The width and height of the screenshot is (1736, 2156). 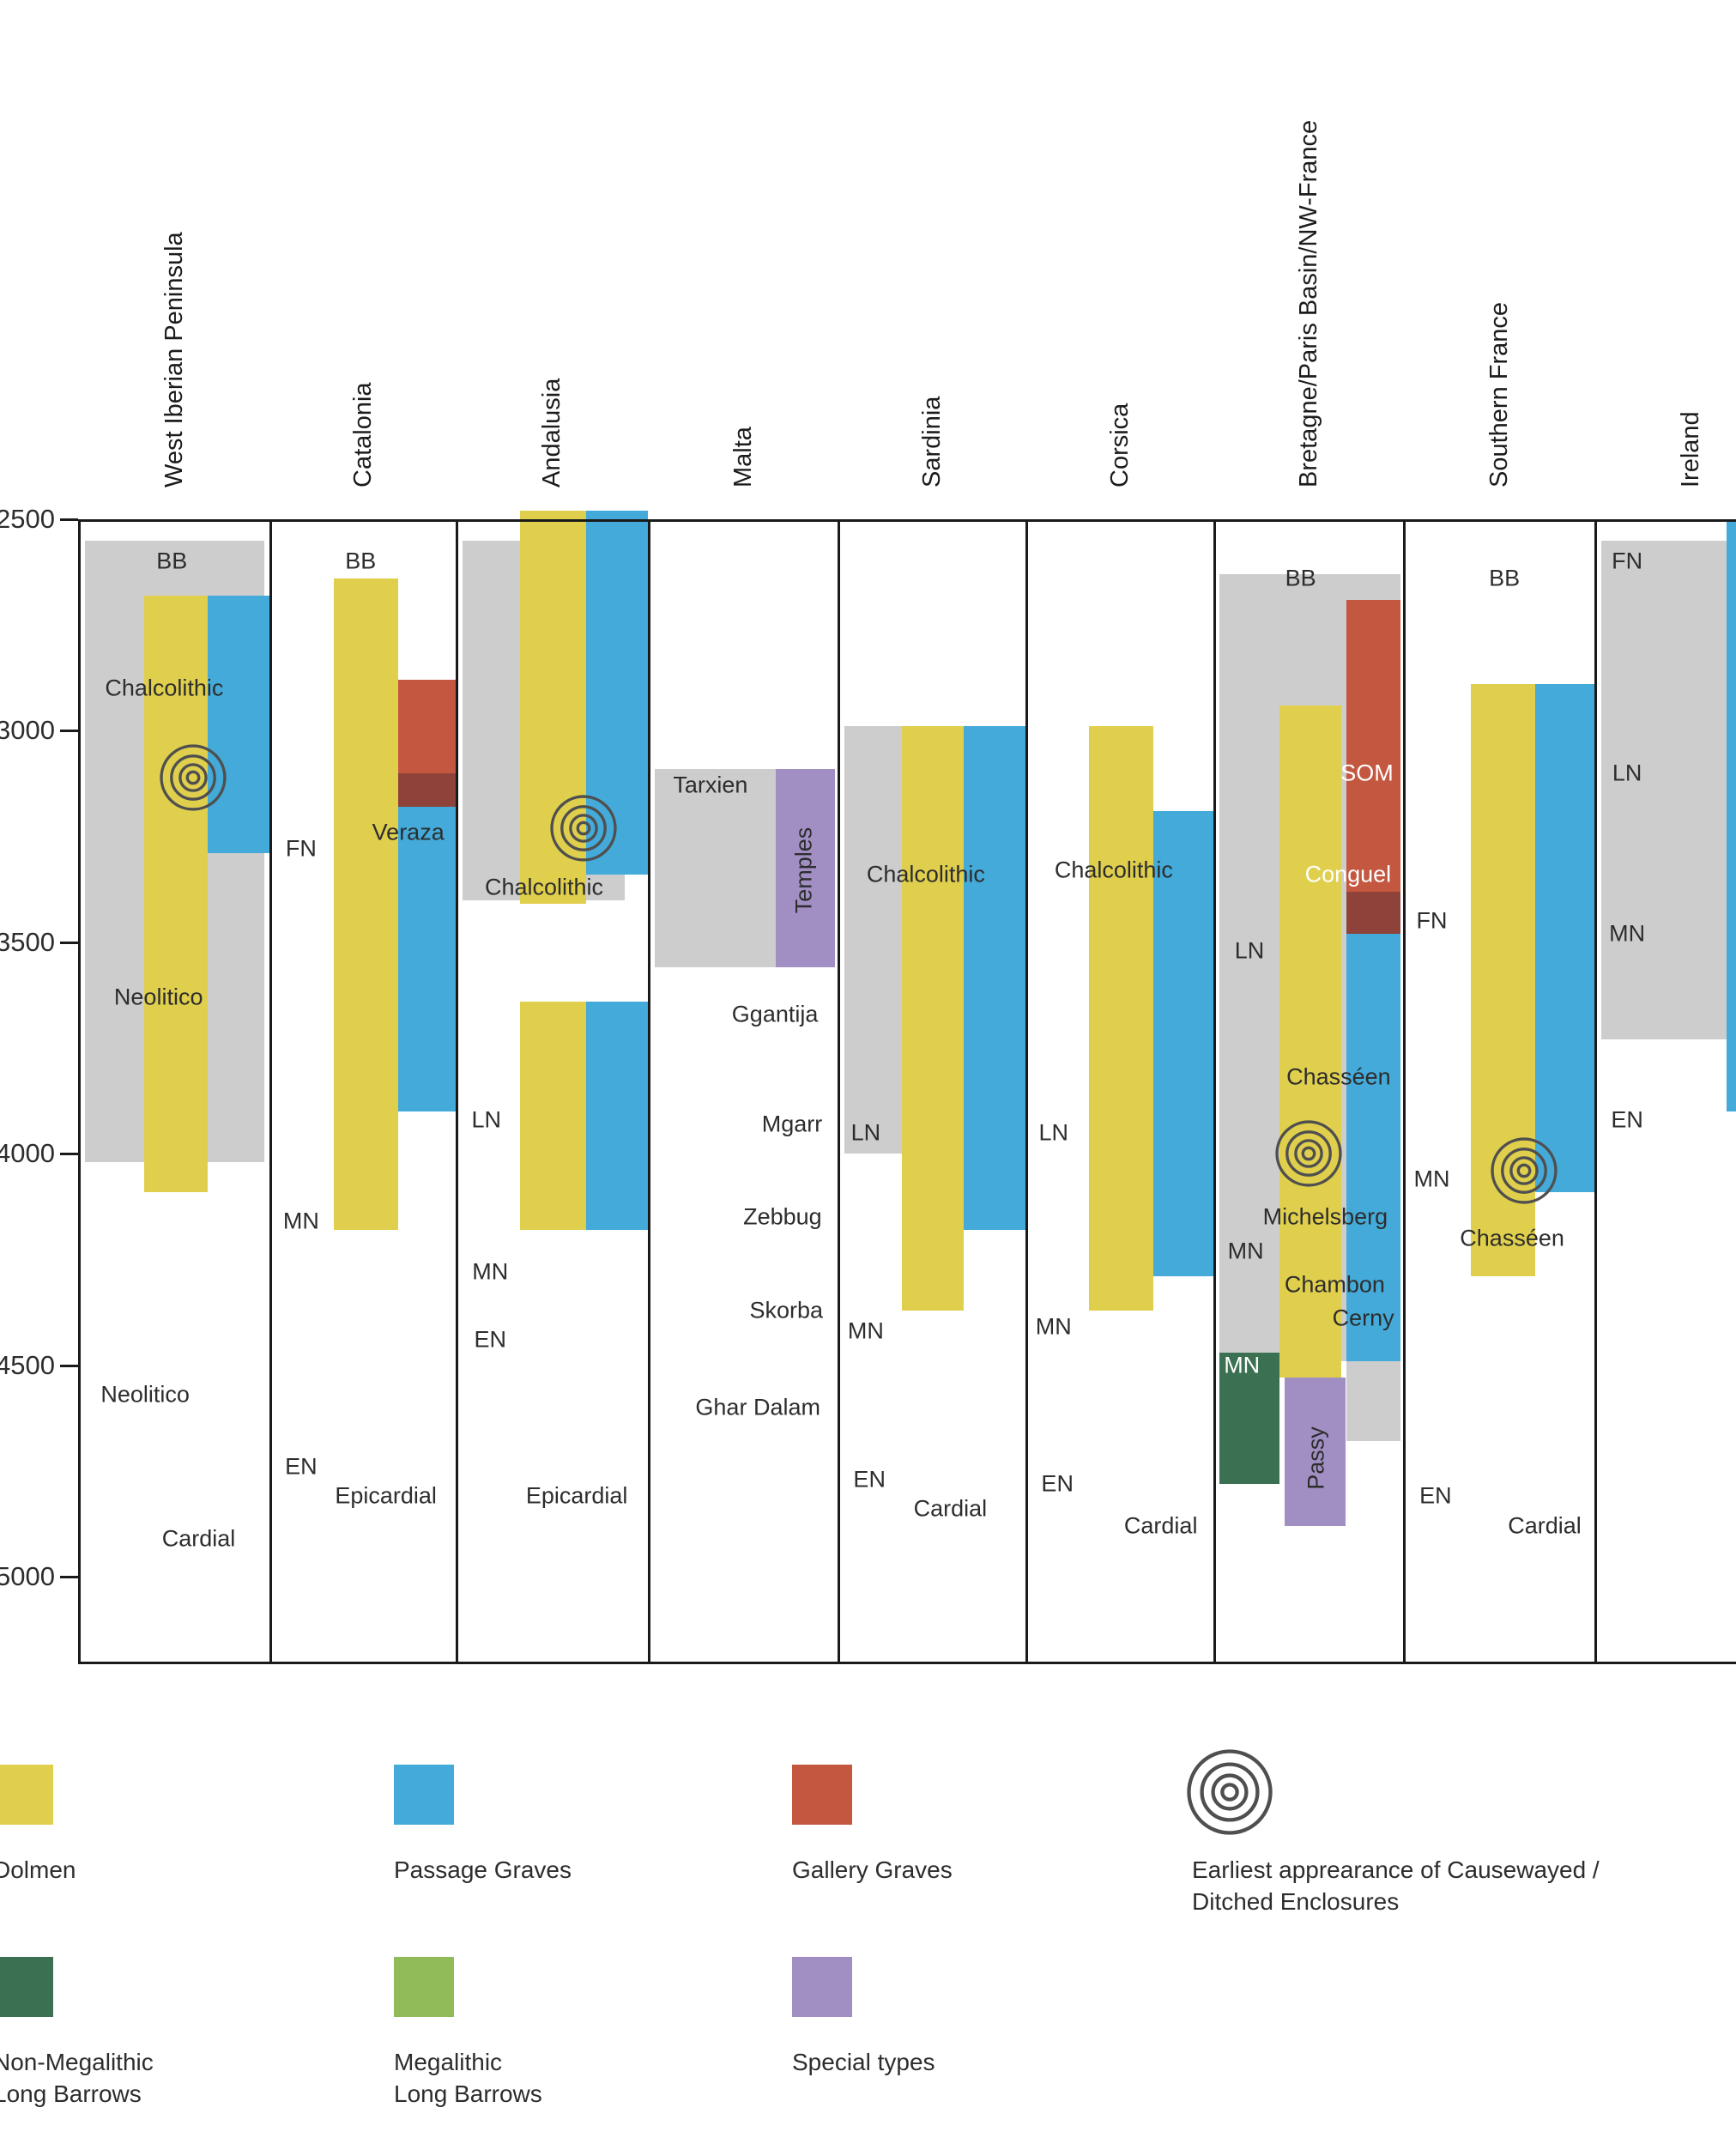 What do you see at coordinates (1367, 773) in the screenshot?
I see `chart-label: SOM` at bounding box center [1367, 773].